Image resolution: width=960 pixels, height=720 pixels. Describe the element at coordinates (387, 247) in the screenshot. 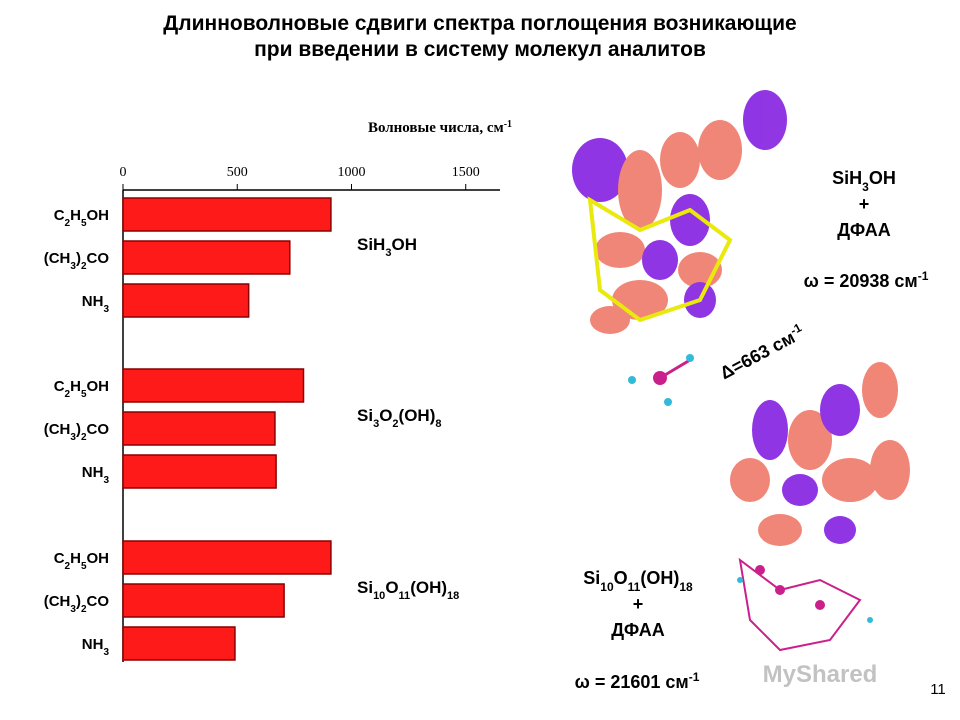

I see `group-label: SiH3OH` at that location.